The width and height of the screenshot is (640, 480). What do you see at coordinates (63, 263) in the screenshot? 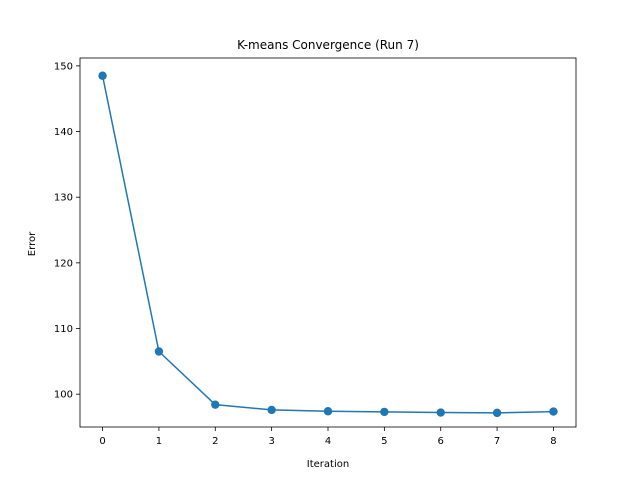
I see `y-tick-label: 120` at bounding box center [63, 263].